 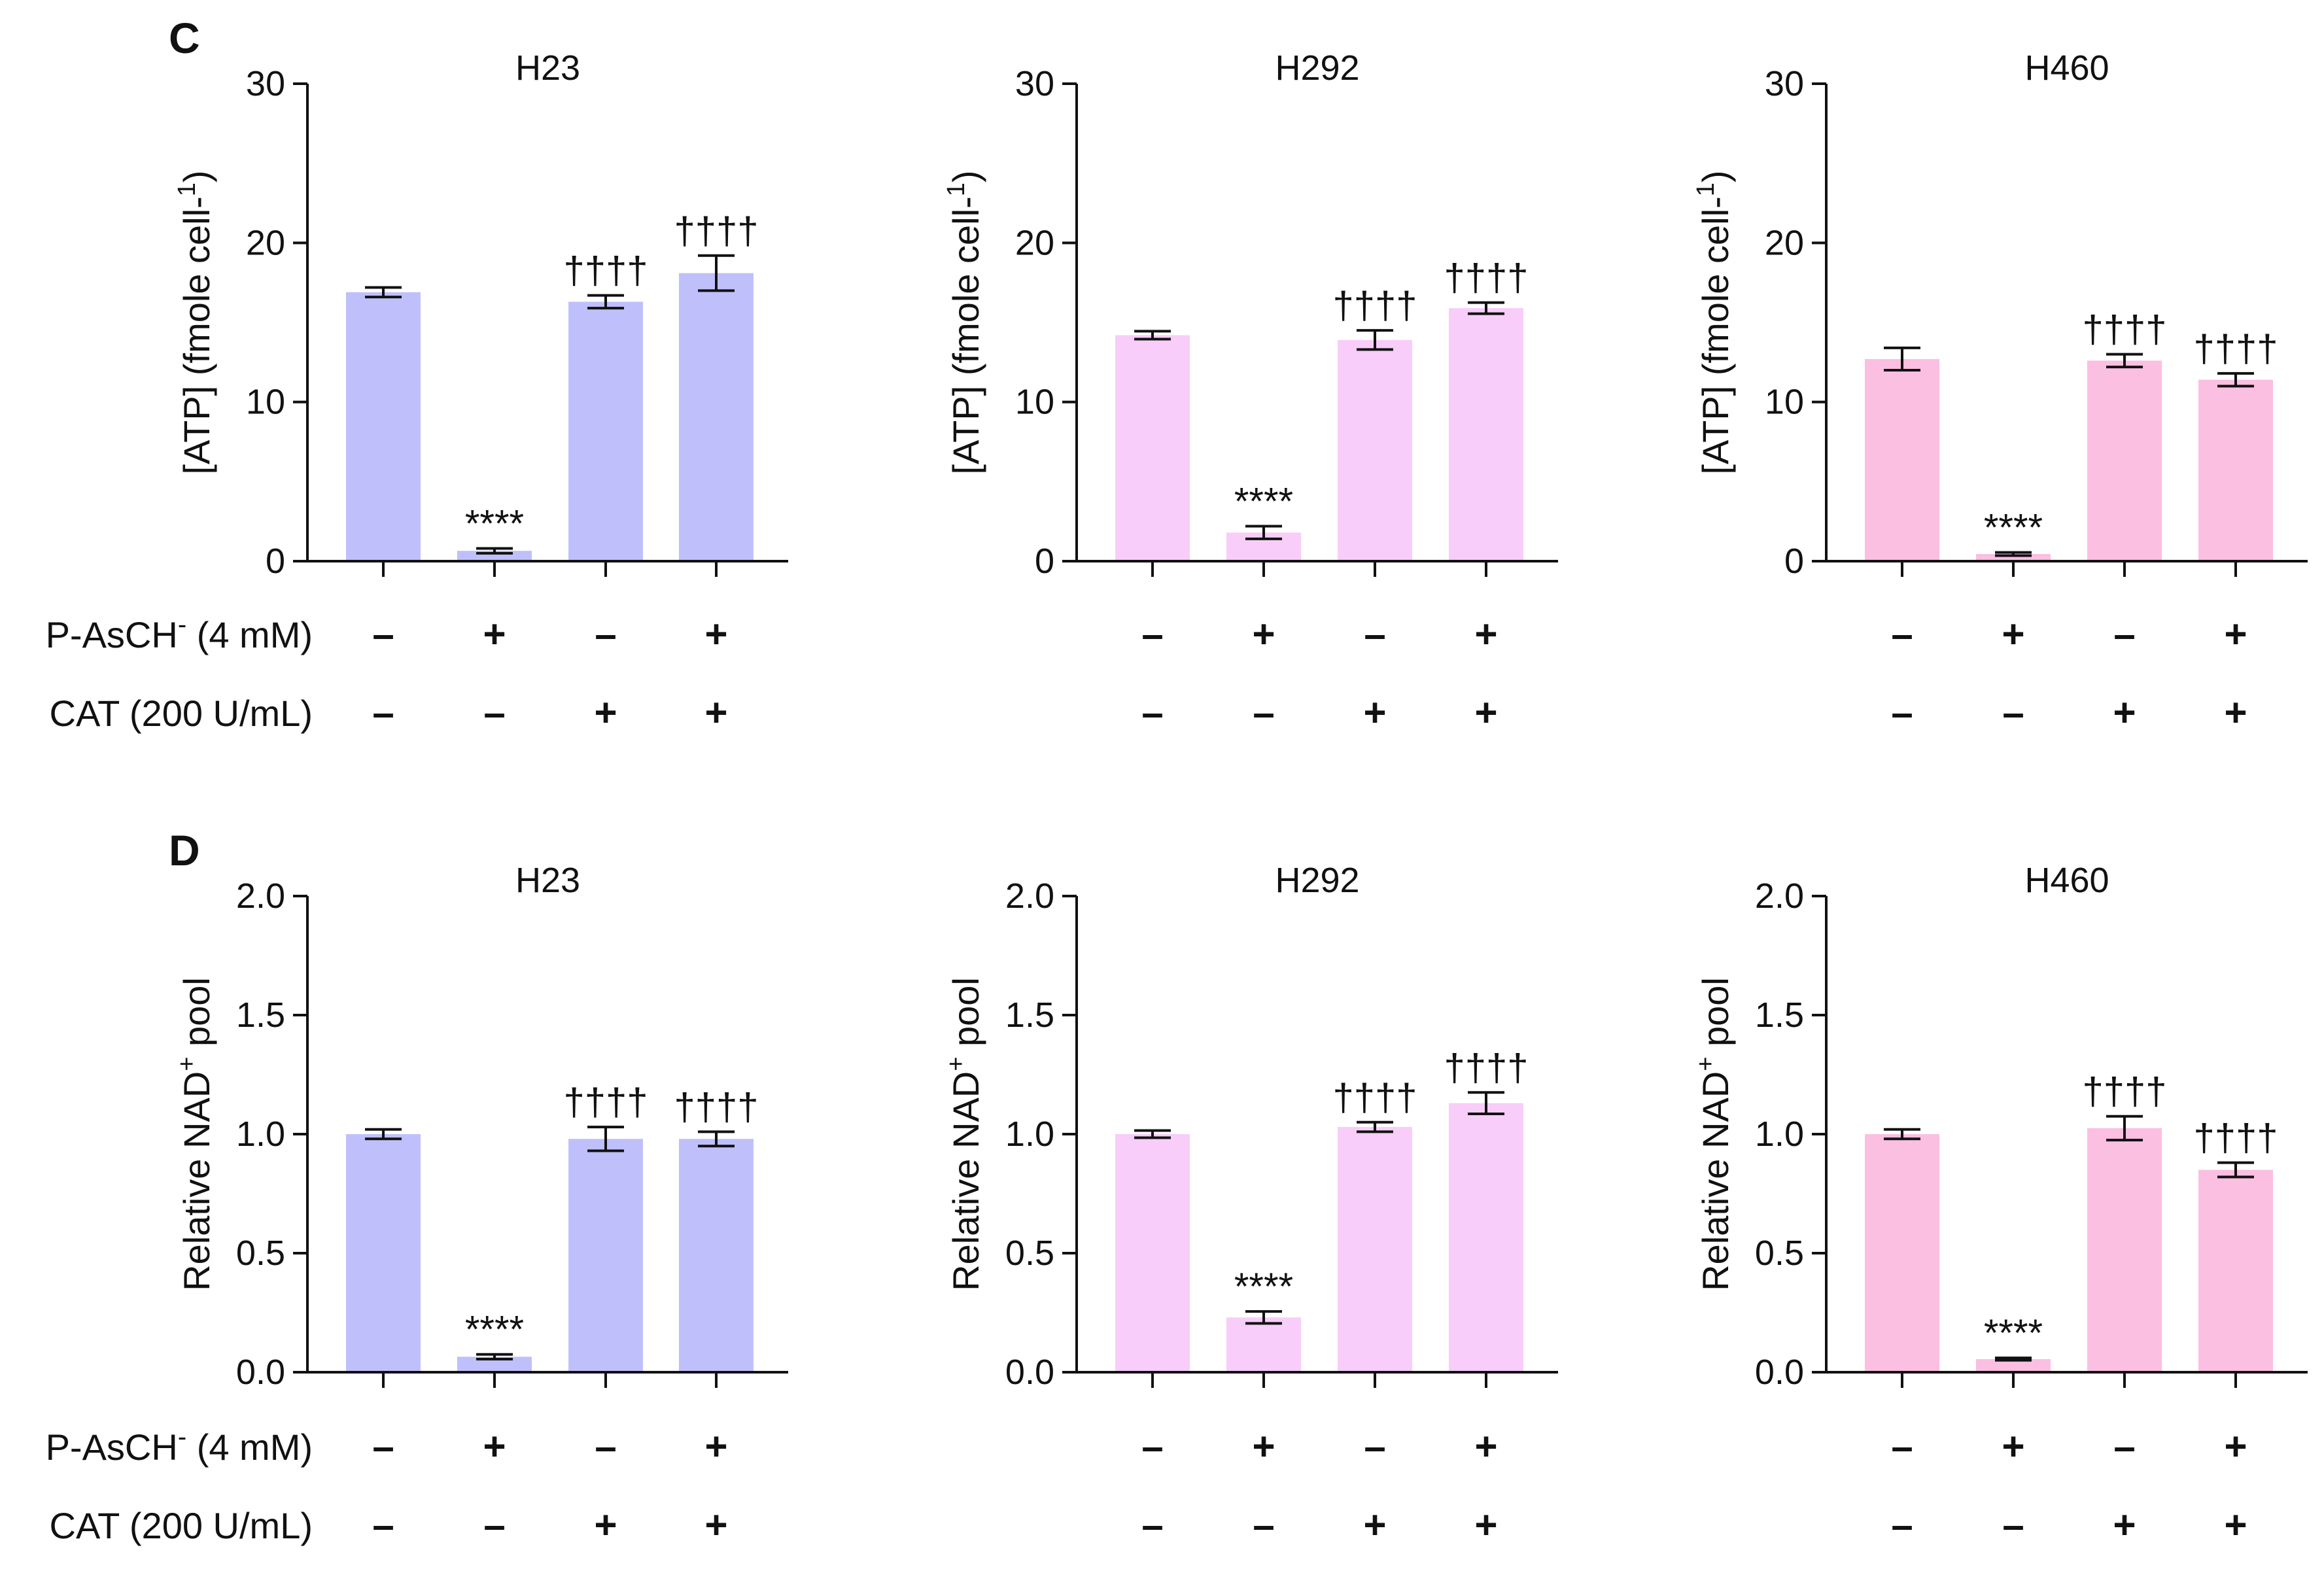 I want to click on treatment2-sign-c-h460-2: +, so click(x=2125, y=713).